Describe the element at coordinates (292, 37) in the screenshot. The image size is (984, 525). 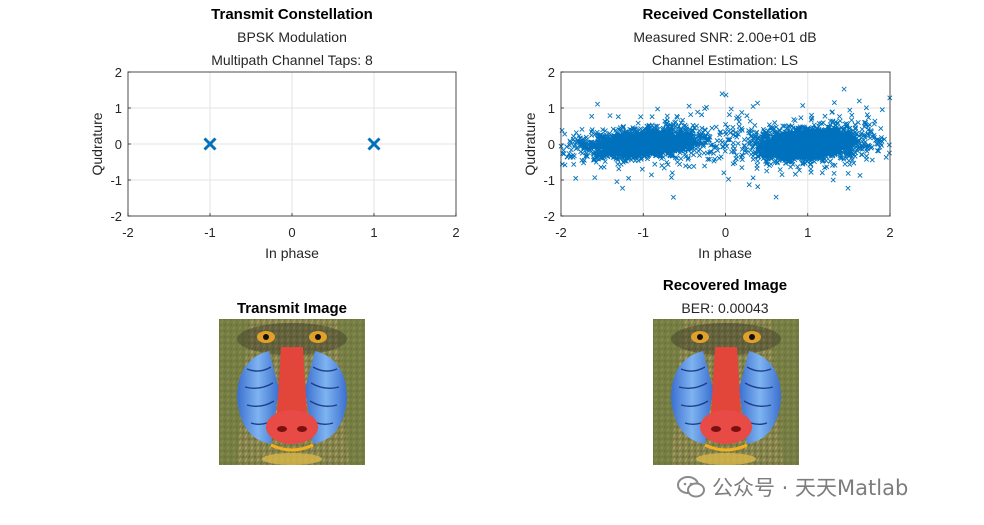
I see `transmit-constellation-subtitle-1: BPSK Modulation` at that location.